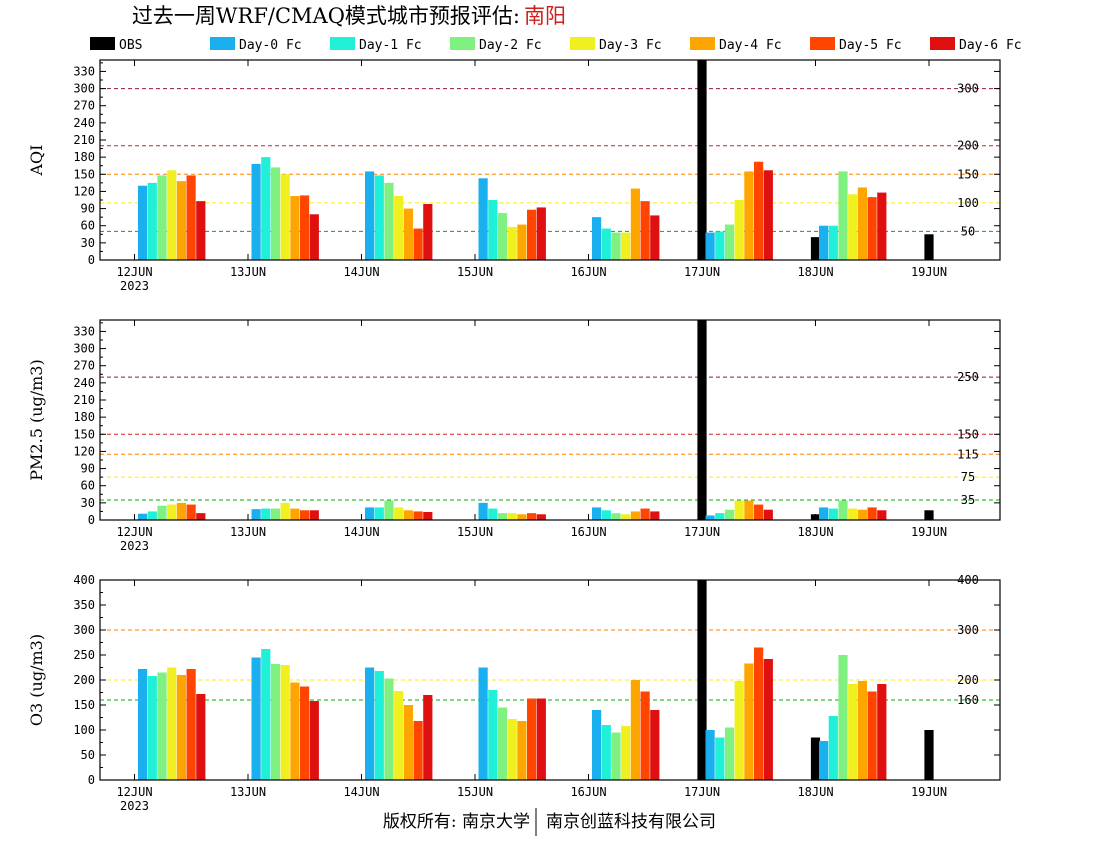  I want to click on bar-day-6-fc-17jun, so click(768, 514).